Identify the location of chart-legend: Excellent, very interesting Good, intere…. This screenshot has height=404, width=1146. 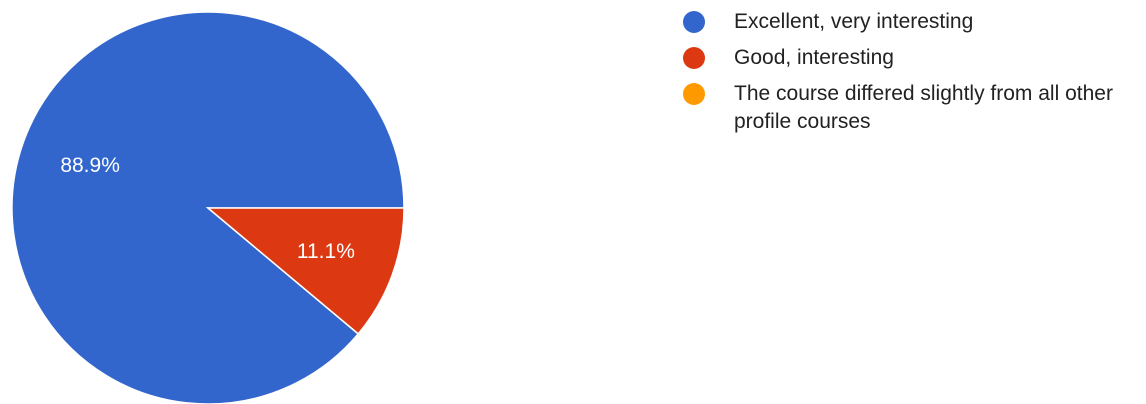
(912, 76).